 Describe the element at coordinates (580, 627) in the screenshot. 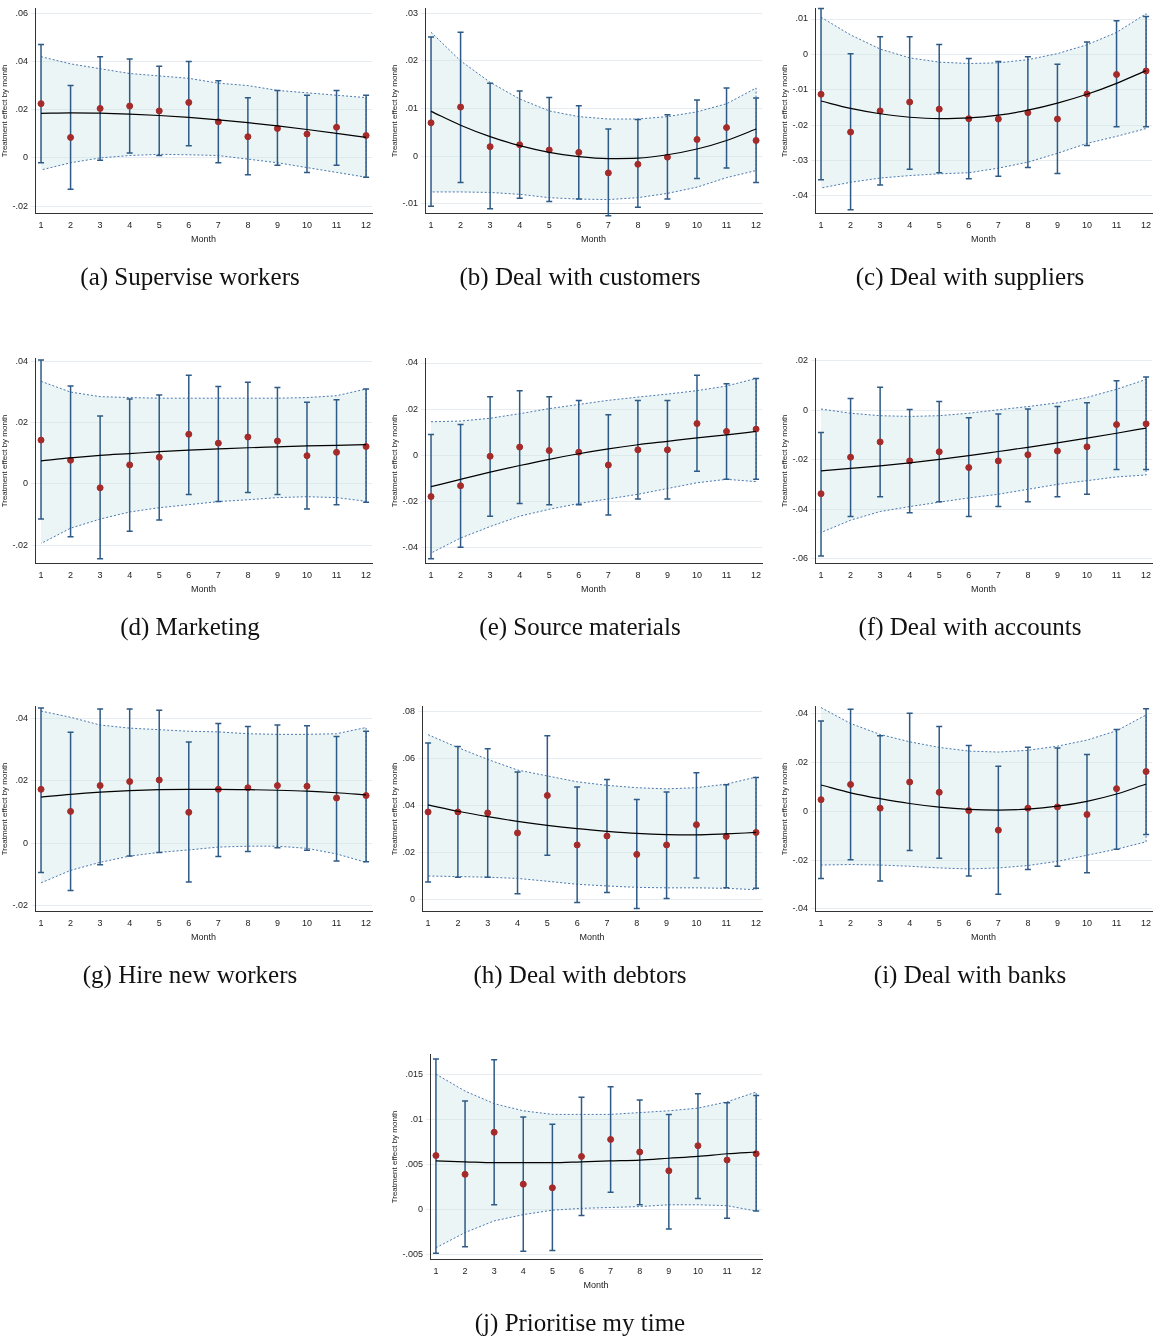

I see `text: (e) Source materials` at that location.